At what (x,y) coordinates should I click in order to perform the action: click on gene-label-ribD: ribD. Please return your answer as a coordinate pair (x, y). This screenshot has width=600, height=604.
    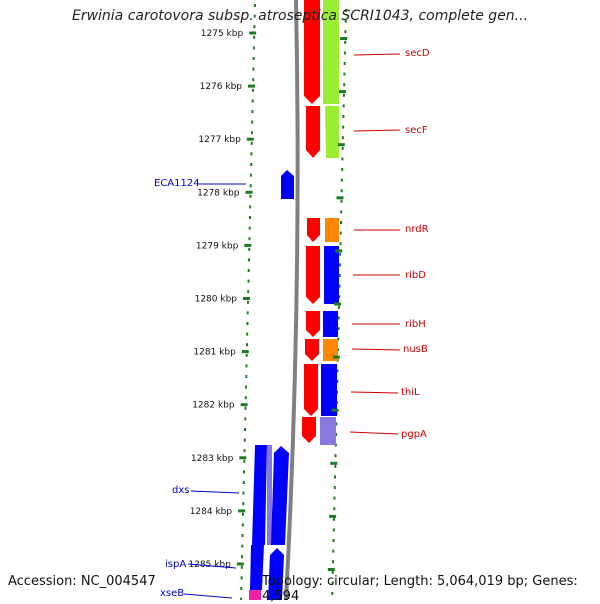
    Looking at the image, I should click on (415, 275).